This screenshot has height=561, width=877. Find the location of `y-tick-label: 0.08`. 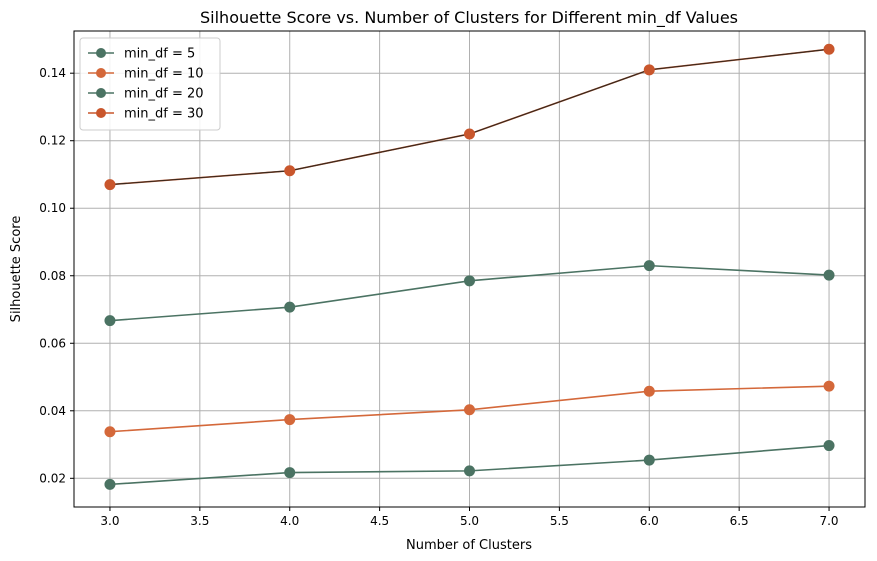

y-tick-label: 0.08 is located at coordinates (52, 276).